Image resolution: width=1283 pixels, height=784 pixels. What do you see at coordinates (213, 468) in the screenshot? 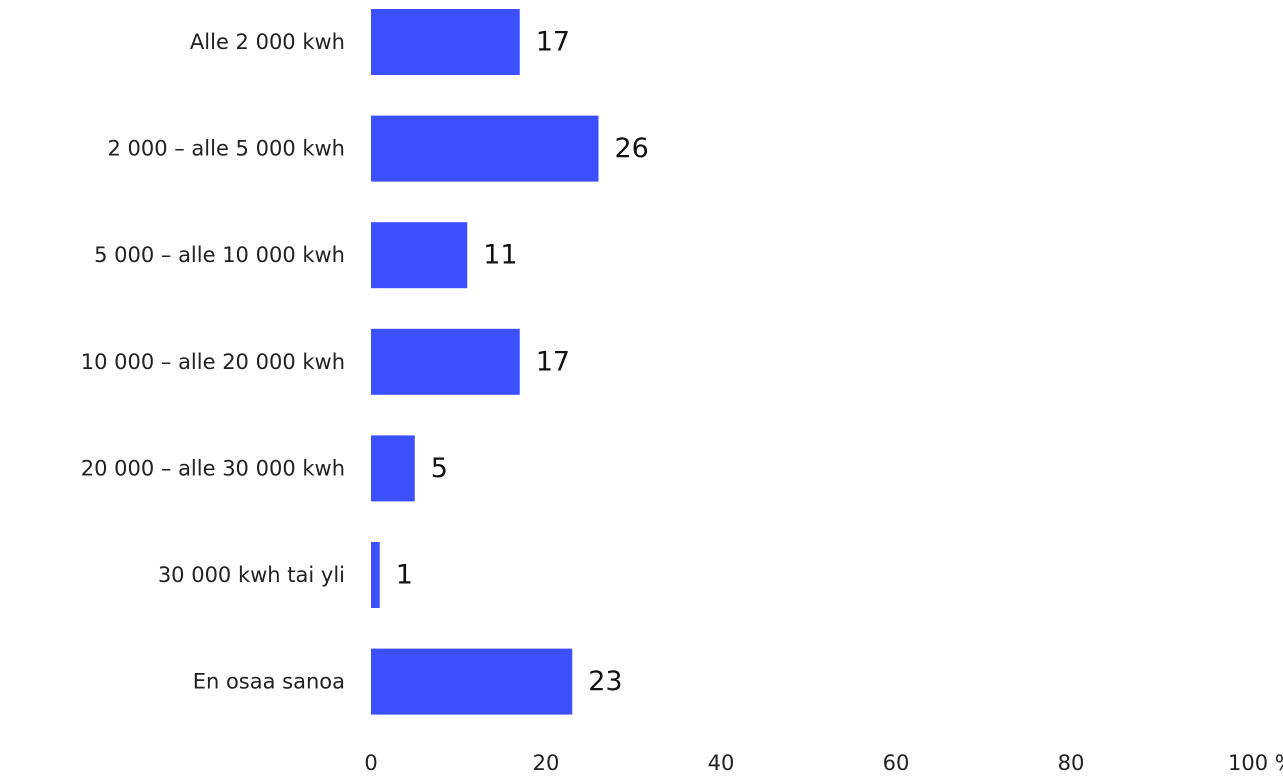
I see `category-label: 20 000 – alle 30 000 kwh` at bounding box center [213, 468].